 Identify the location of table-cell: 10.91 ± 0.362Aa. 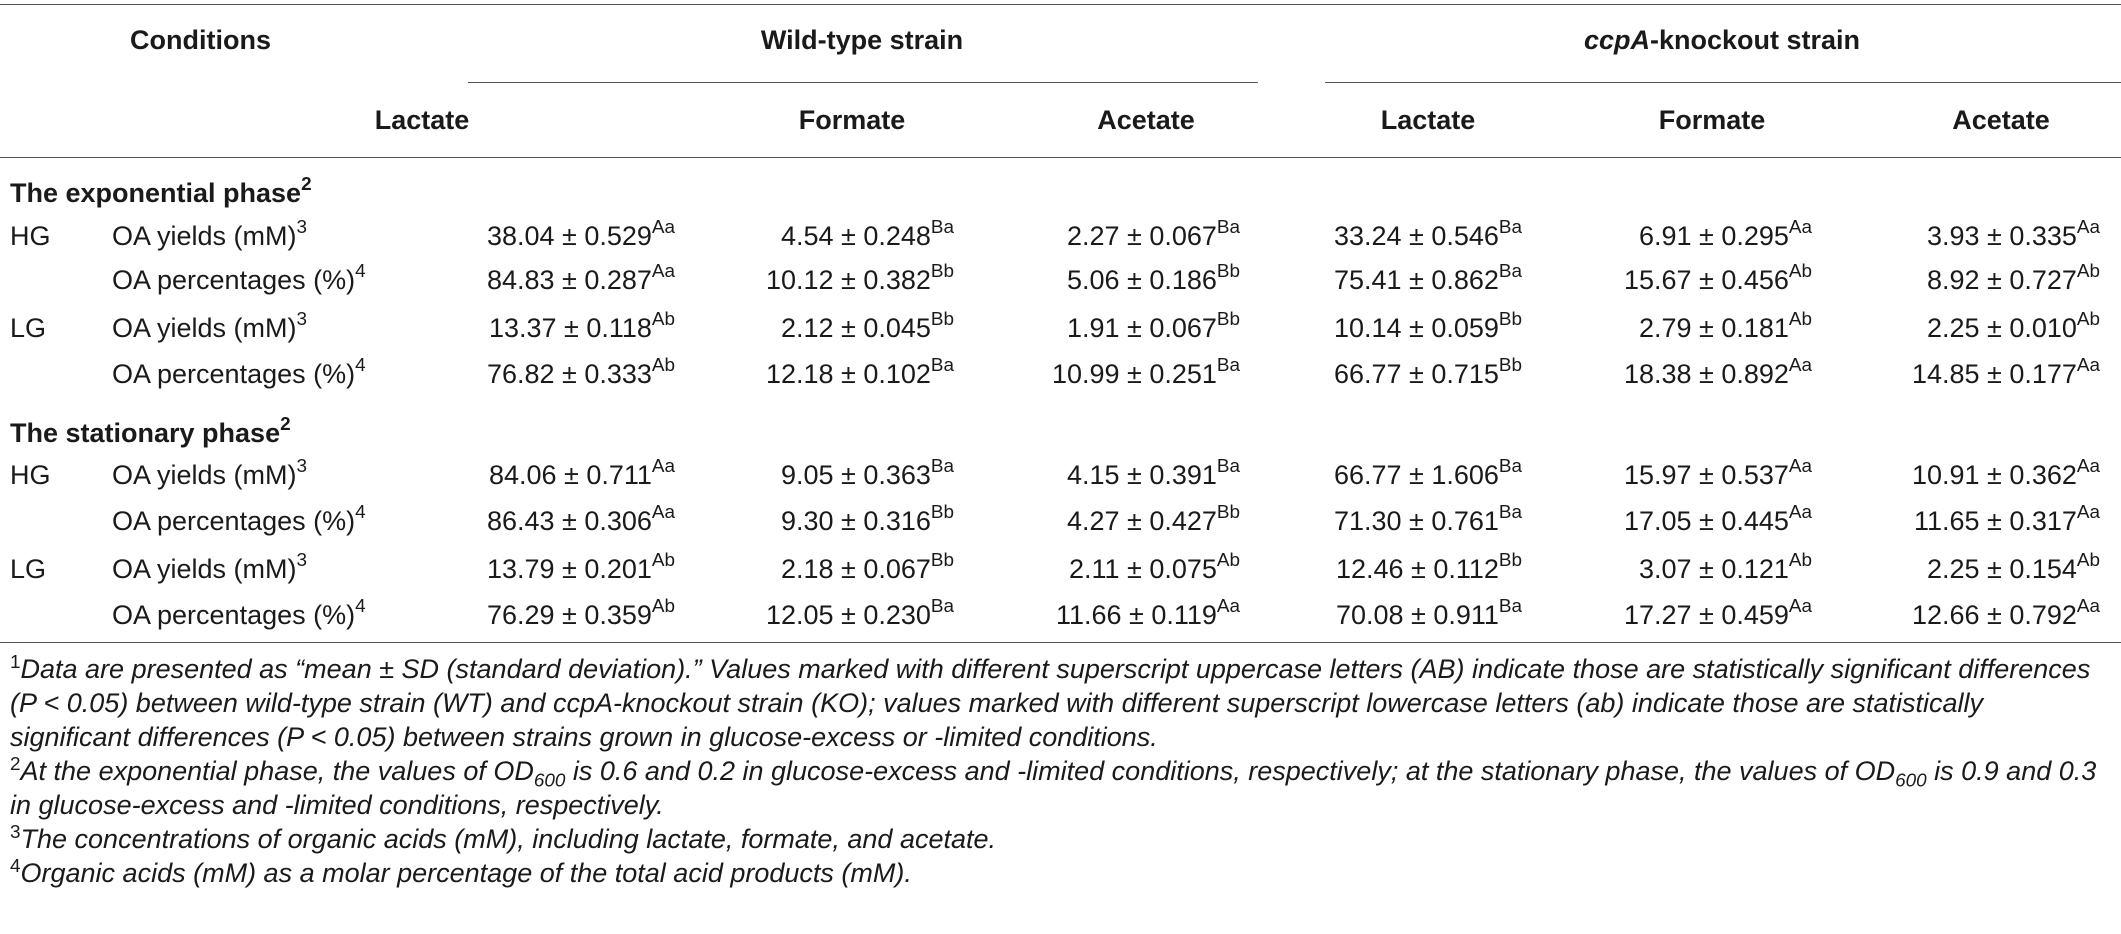
(2005, 474).